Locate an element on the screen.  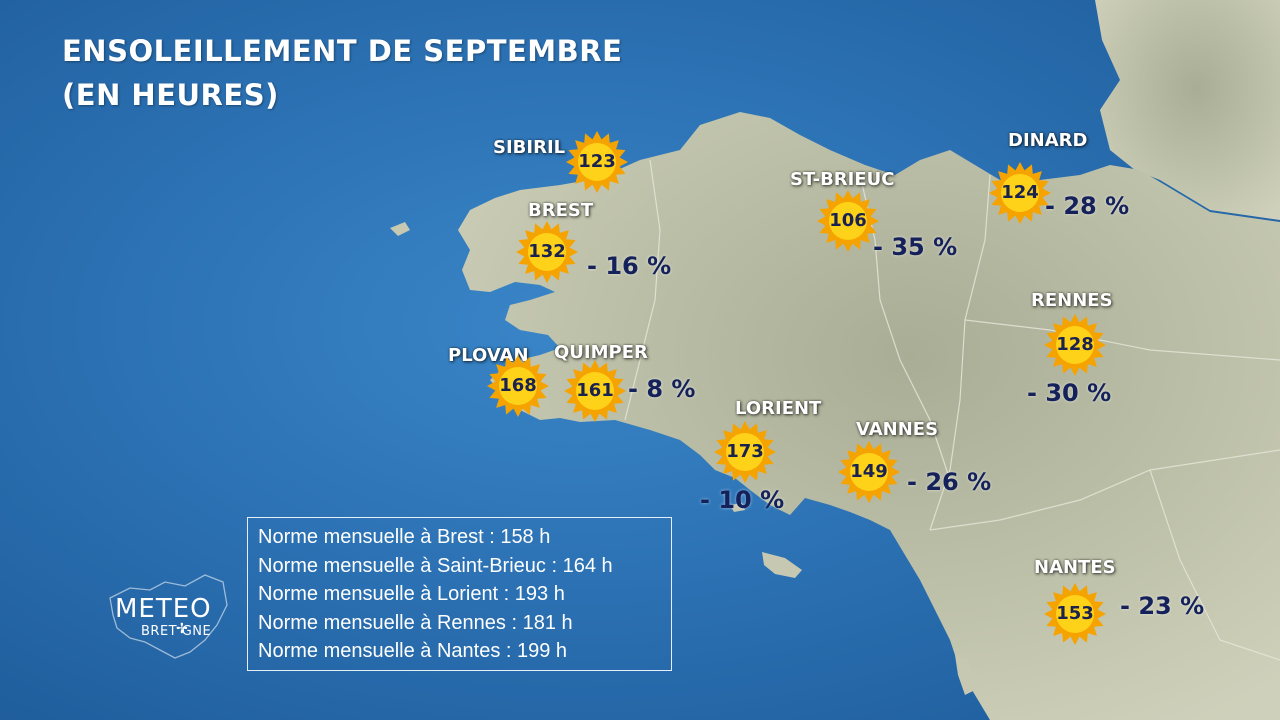
norm-rennes: Norme mensuelle à Rennes : 181 h is located at coordinates (415, 622).